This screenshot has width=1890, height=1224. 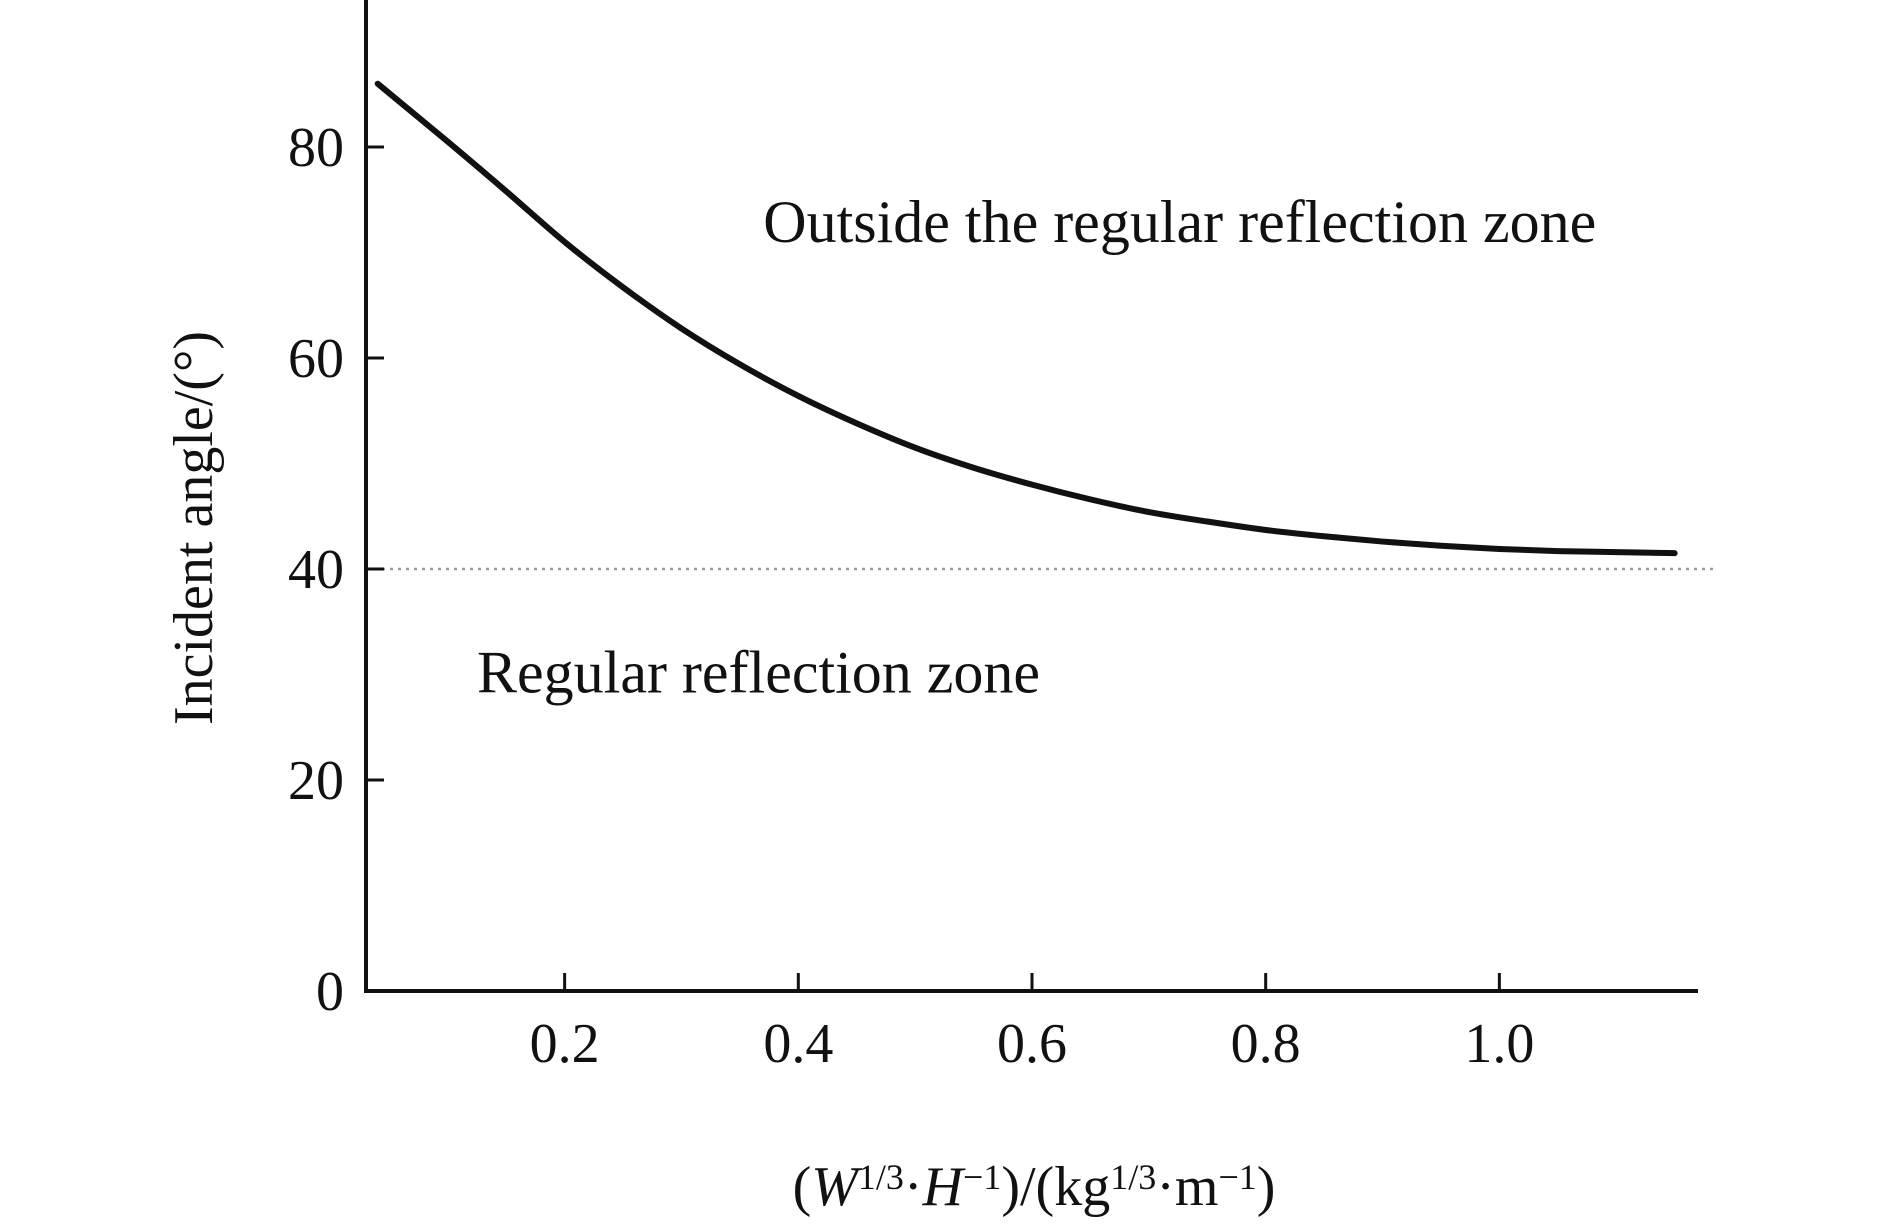 What do you see at coordinates (316, 781) in the screenshot?
I see `y-tick-label: 20` at bounding box center [316, 781].